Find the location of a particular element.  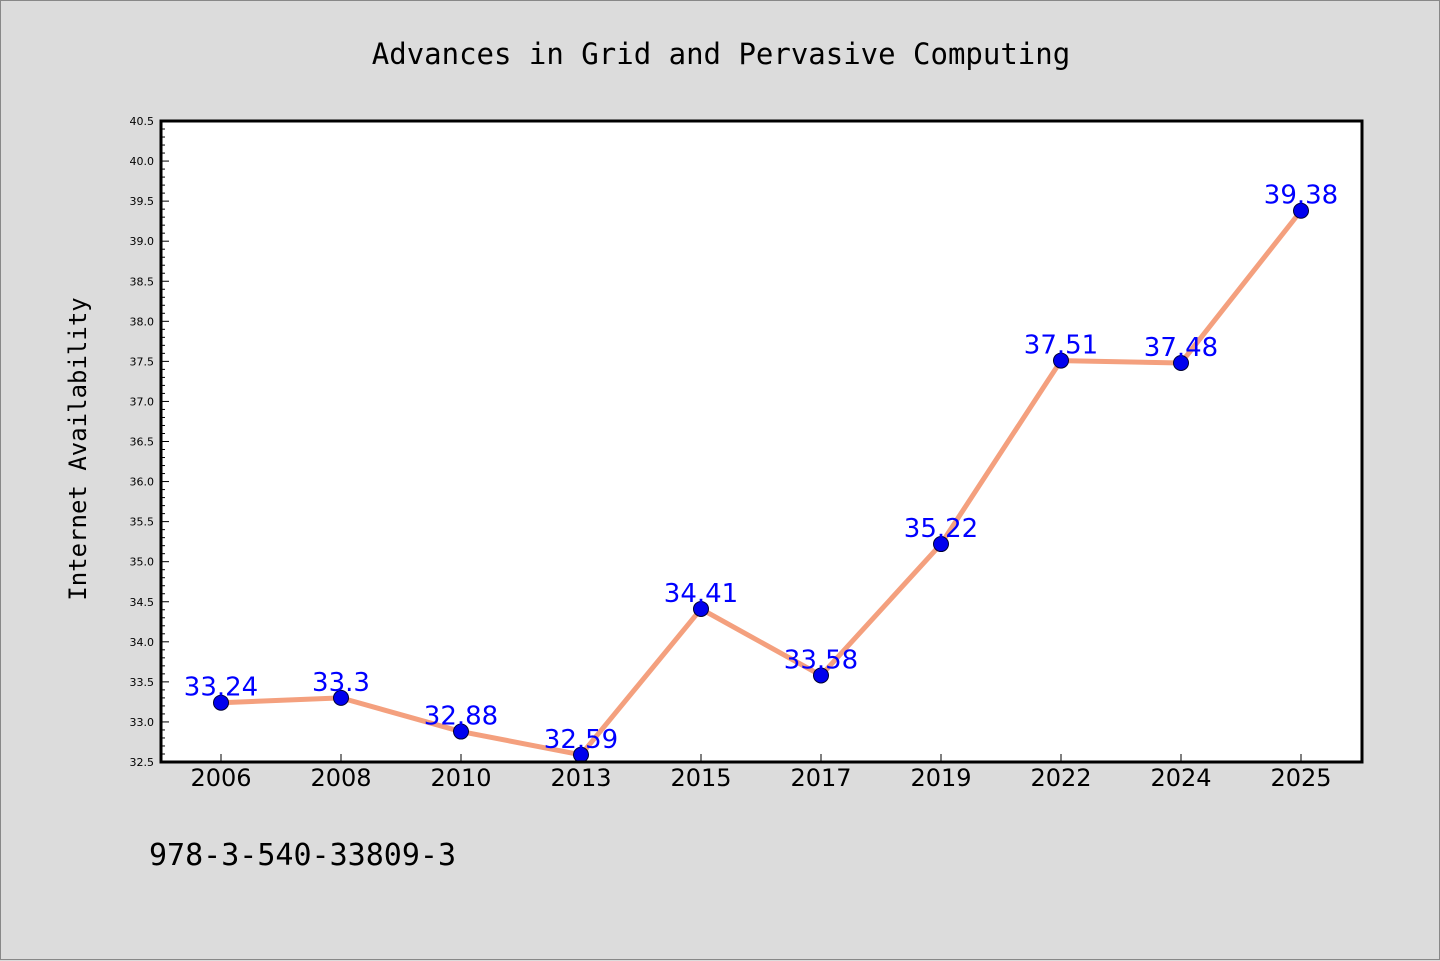

y-tick-label: 39.0 is located at coordinates (142, 241).